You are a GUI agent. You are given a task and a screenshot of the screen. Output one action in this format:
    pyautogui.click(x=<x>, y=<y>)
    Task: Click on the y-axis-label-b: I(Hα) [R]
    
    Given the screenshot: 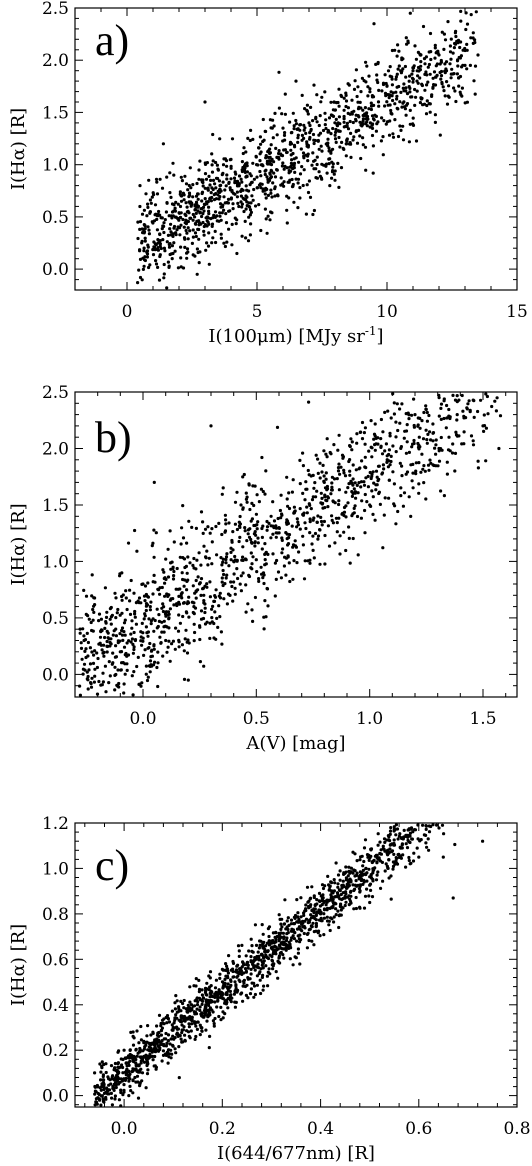 What is the action you would take?
    pyautogui.click(x=18, y=544)
    